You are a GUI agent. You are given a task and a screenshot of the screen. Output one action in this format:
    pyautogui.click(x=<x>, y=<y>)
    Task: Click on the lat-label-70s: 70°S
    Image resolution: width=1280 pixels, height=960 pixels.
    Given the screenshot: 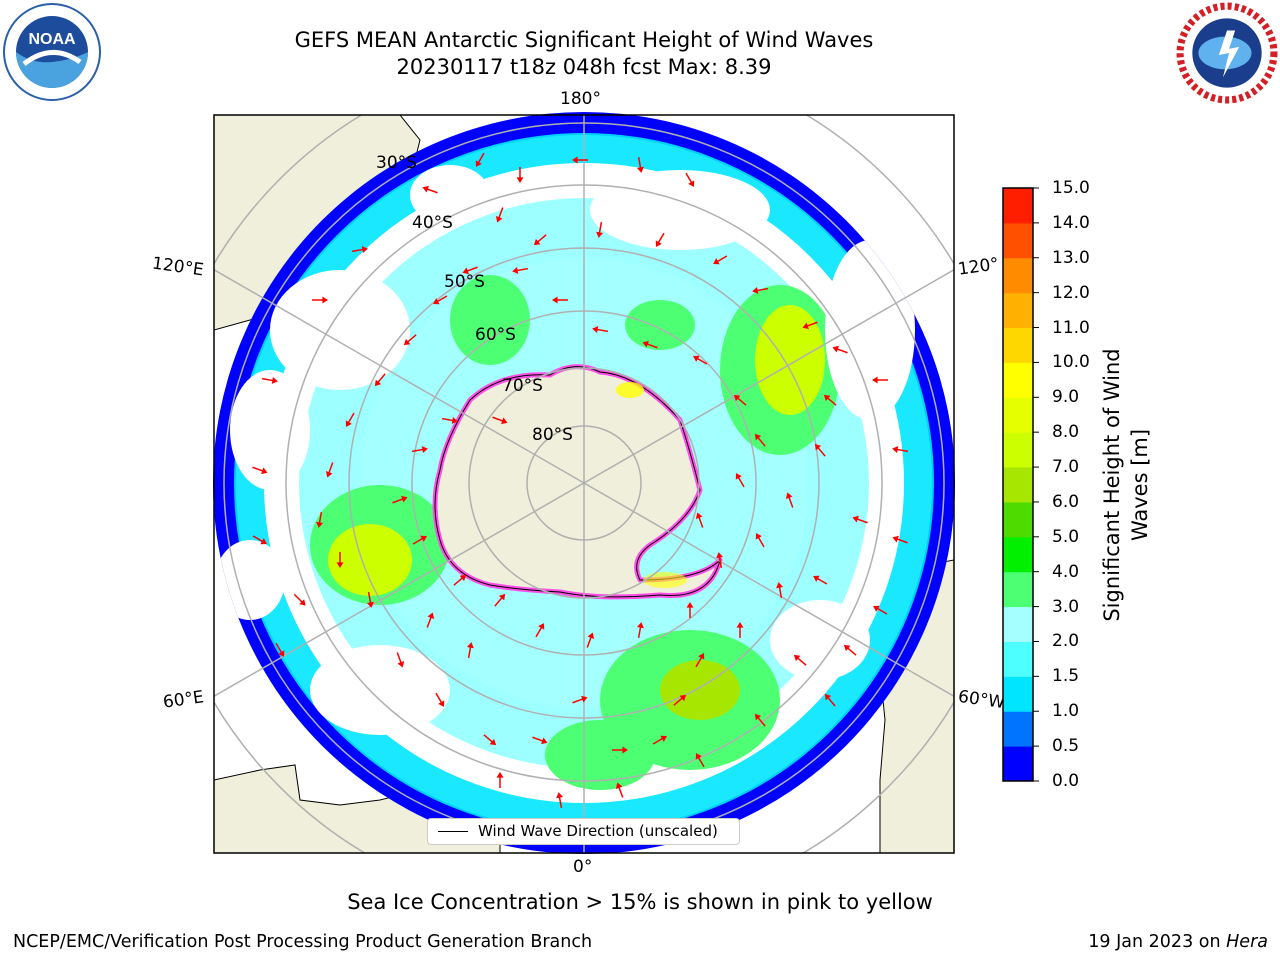 What is the action you would take?
    pyautogui.click(x=522, y=386)
    